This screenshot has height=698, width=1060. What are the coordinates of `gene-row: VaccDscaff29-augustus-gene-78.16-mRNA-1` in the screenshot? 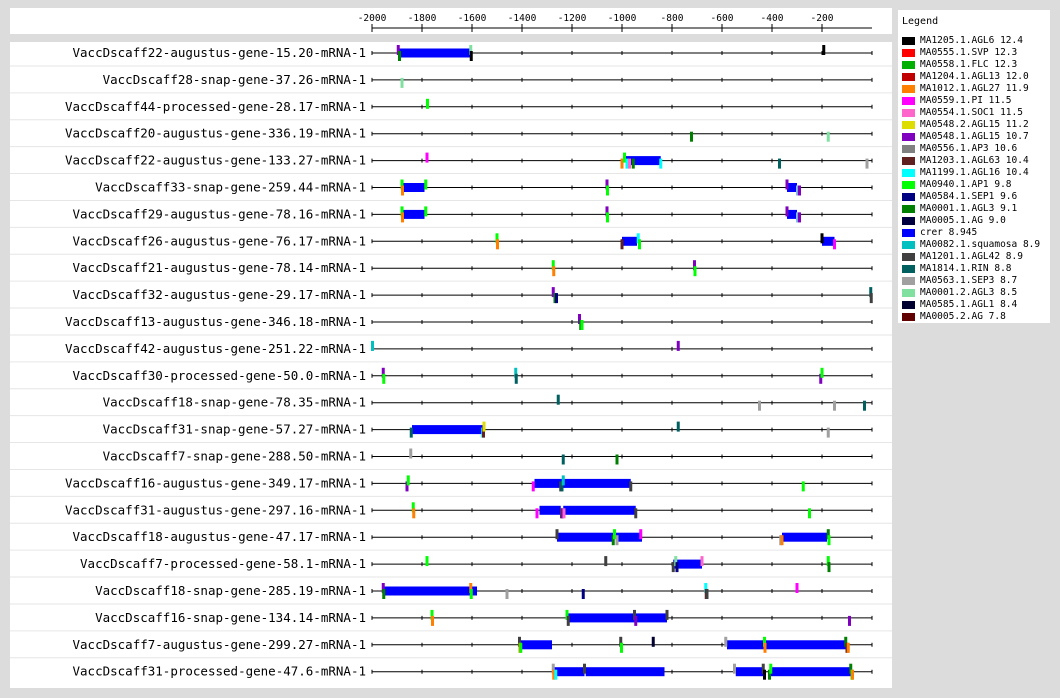 It's located at (451, 211).